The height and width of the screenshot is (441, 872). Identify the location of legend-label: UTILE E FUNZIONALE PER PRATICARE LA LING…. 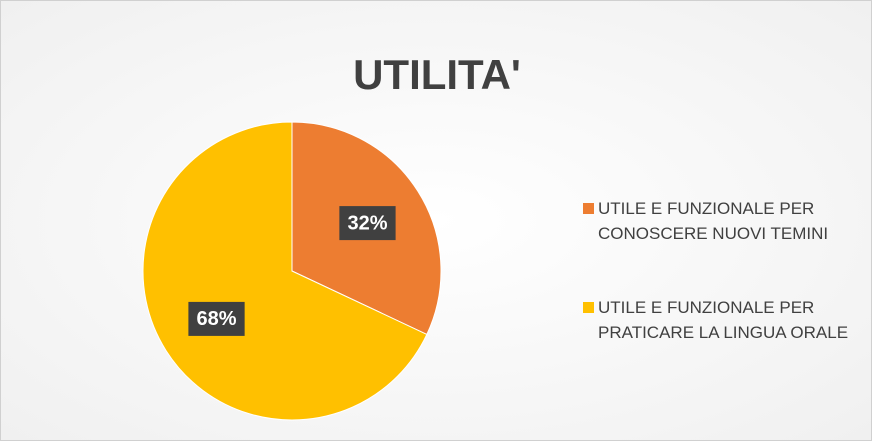
(723, 320).